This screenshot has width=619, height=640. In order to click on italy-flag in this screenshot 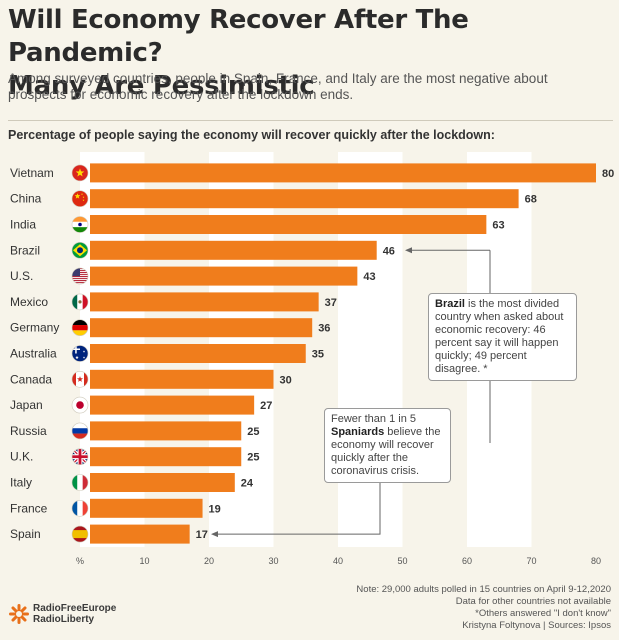, I will do `click(80, 482)`.